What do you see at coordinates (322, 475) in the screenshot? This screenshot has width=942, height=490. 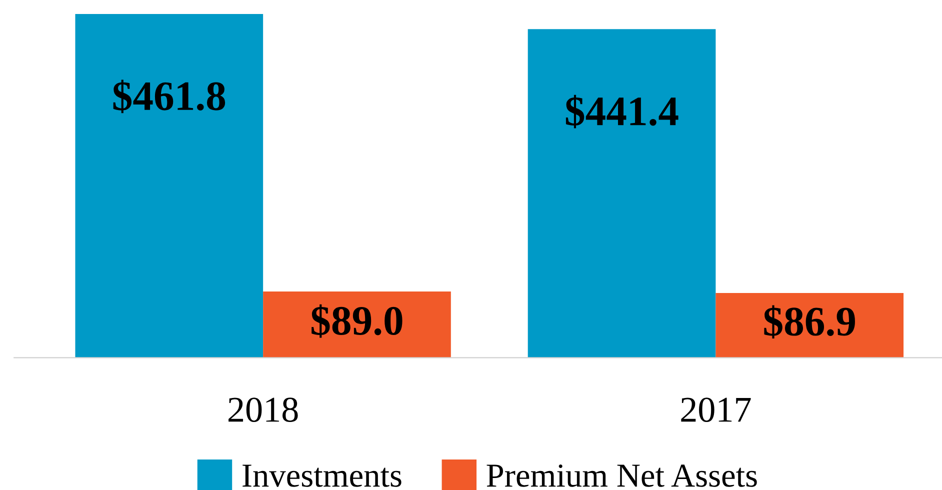 I see `legend-label: Investments` at bounding box center [322, 475].